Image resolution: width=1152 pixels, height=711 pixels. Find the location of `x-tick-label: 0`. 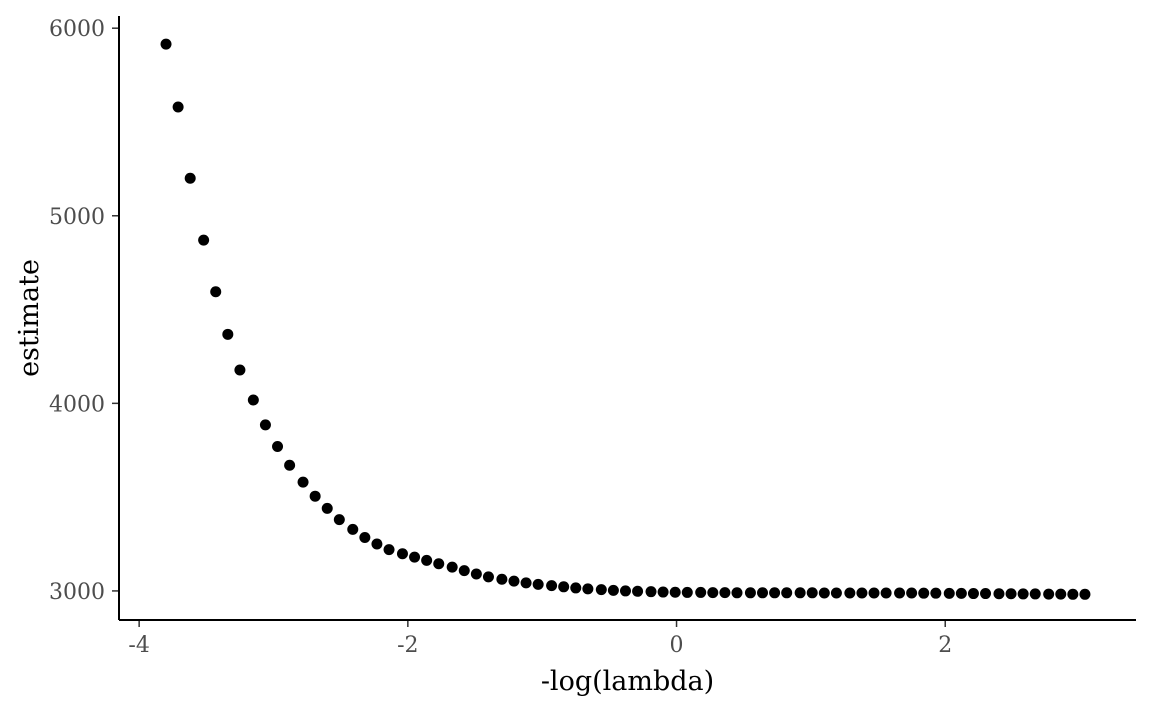

x-tick-label: 0 is located at coordinates (677, 645).